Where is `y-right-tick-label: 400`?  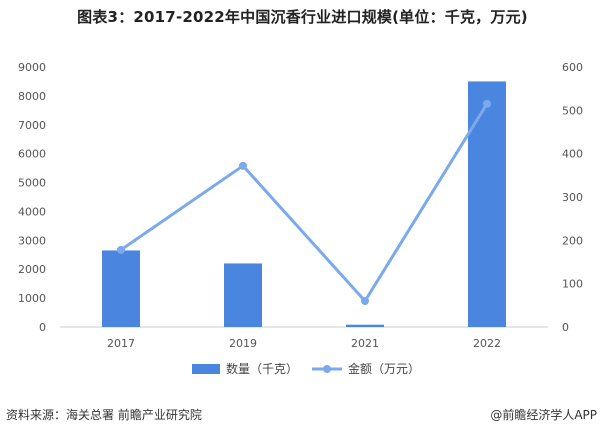
y-right-tick-label: 400 is located at coordinates (572, 154).